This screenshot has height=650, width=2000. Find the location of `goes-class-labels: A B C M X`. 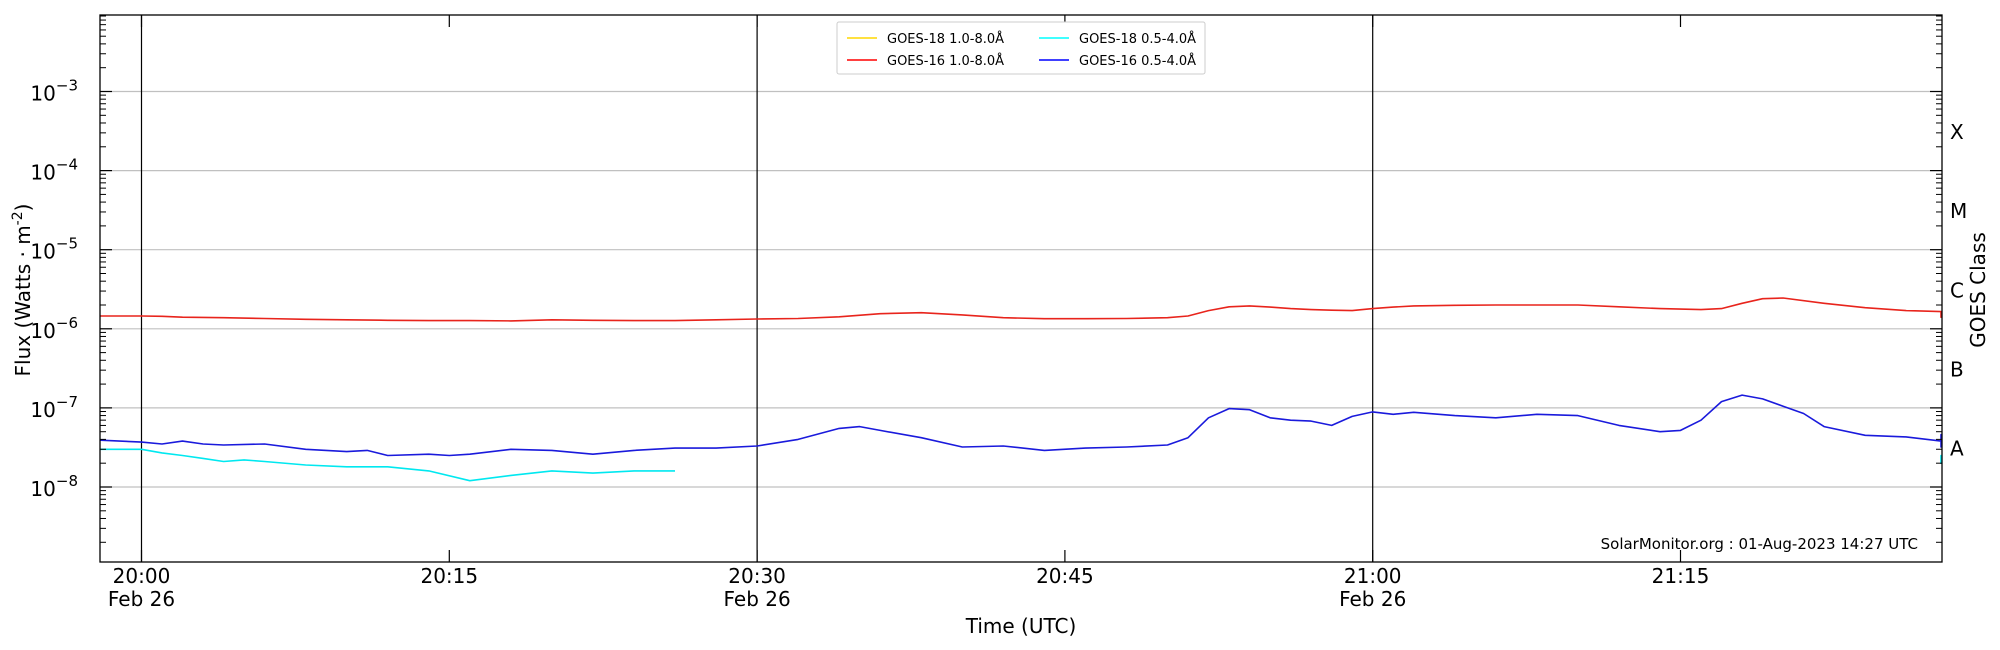

goes-class-labels: A B C M X is located at coordinates (1958, 290).